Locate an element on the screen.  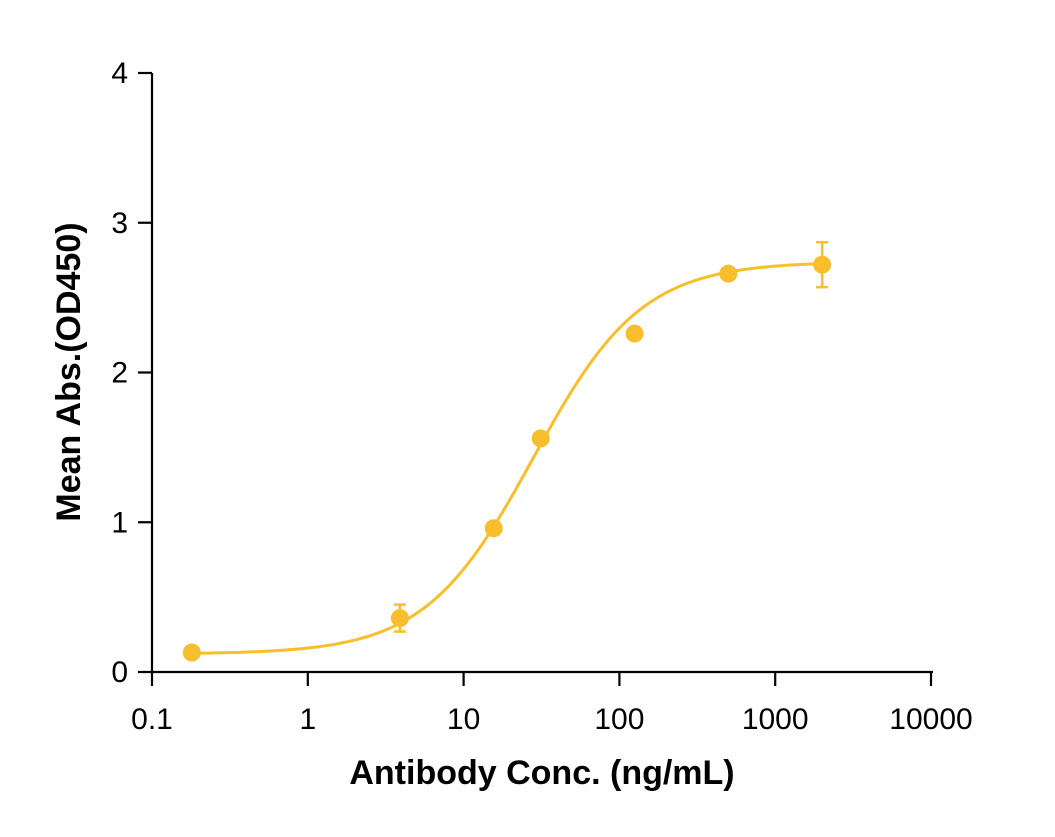
y-axis-title: Mean Abs.(OD450) is located at coordinates (69, 371).